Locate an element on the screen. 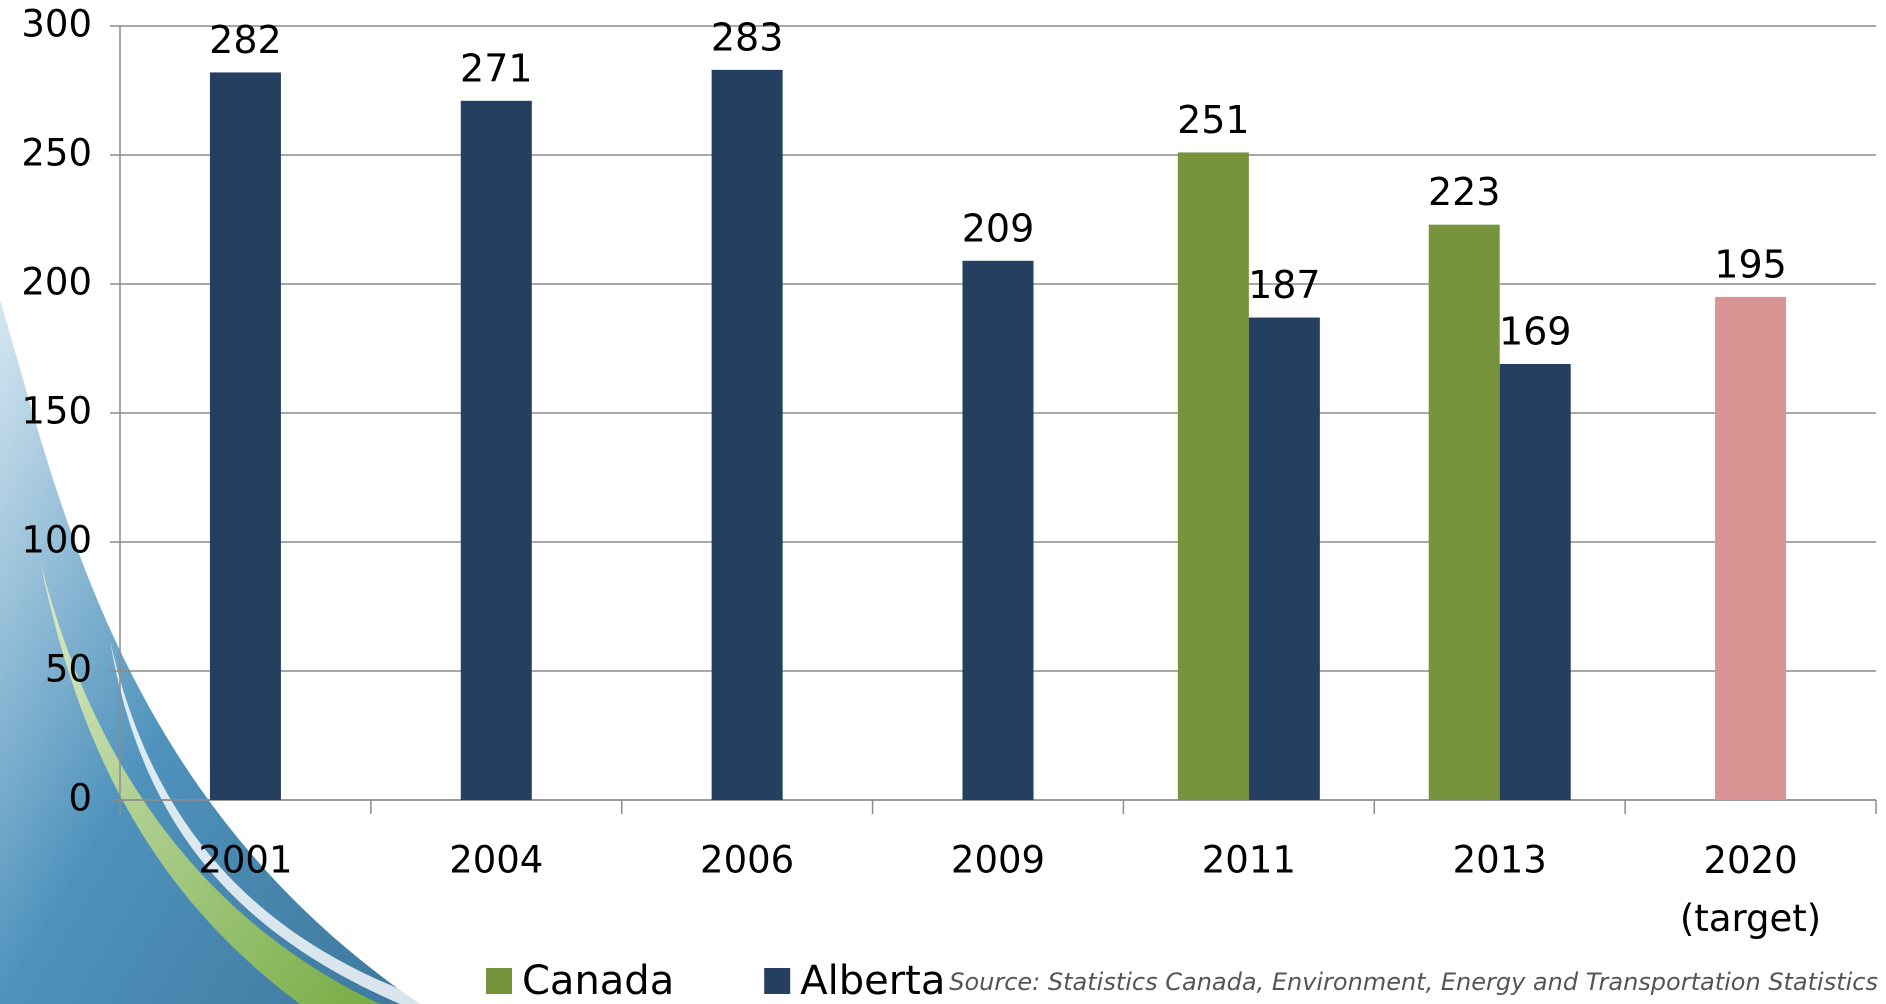 This screenshot has width=1886, height=1004. data-label: 282 is located at coordinates (245, 40).